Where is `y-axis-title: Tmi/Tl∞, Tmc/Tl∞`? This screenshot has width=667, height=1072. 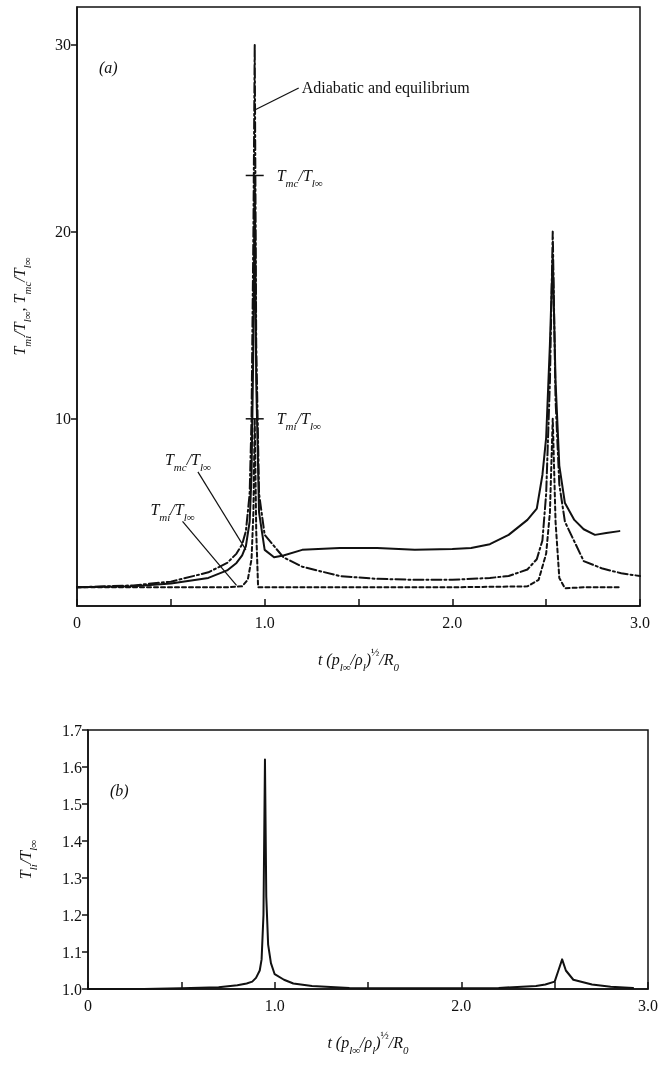 y-axis-title: Tmi/Tl∞, Tmc/Tl∞ is located at coordinates (21, 306).